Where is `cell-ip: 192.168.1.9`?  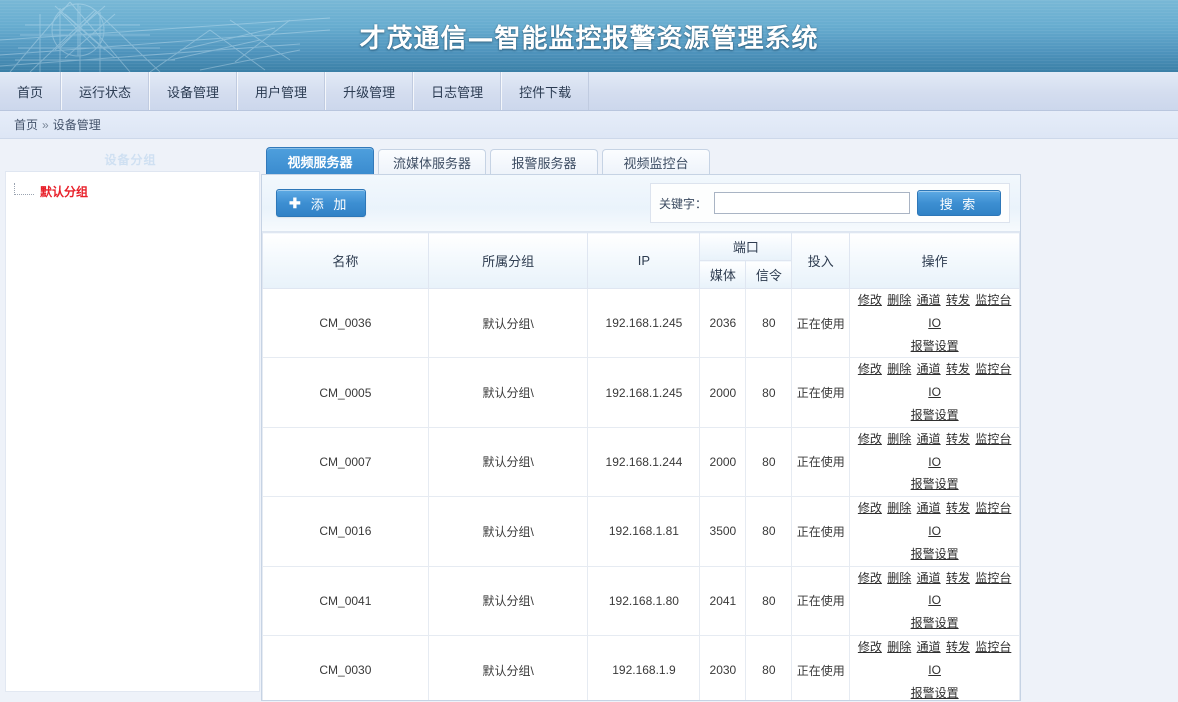
cell-ip: 192.168.1.9 is located at coordinates (644, 667).